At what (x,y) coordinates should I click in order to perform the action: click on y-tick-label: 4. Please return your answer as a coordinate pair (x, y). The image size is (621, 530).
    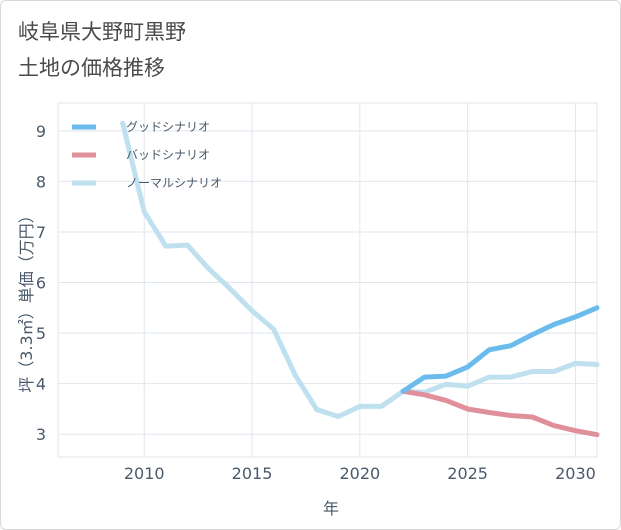
    Looking at the image, I should click on (41, 384).